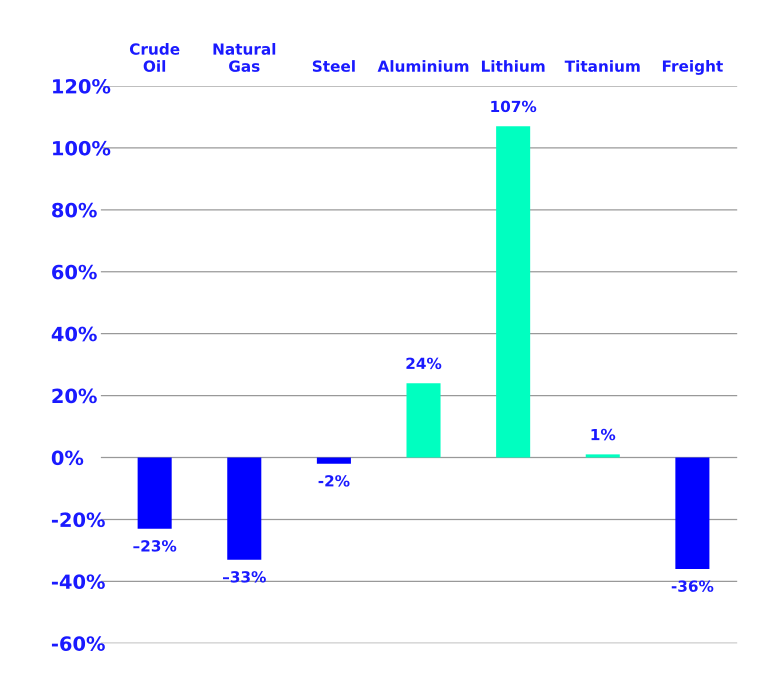 The height and width of the screenshot is (688, 776). I want to click on x-tick-label: Titanium, so click(602, 66).